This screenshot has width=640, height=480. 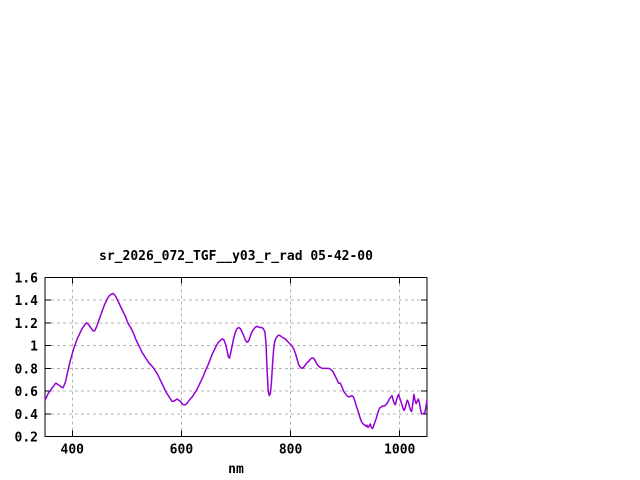 I want to click on x-tick-labels: 400 600 800 1000, so click(x=238, y=450).